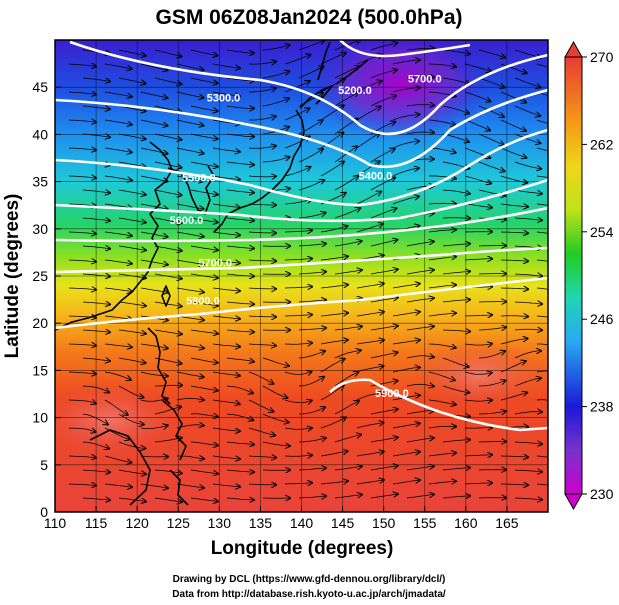 This screenshot has width=619, height=605. I want to click on contour-label: 5500.0, so click(199, 179).